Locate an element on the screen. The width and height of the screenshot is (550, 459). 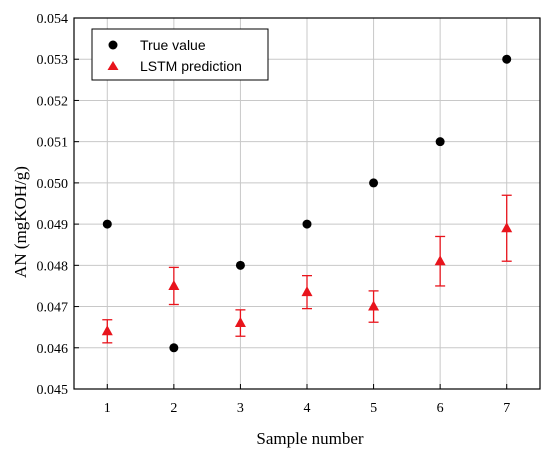
x-tick-label: 2 is located at coordinates (173, 408).